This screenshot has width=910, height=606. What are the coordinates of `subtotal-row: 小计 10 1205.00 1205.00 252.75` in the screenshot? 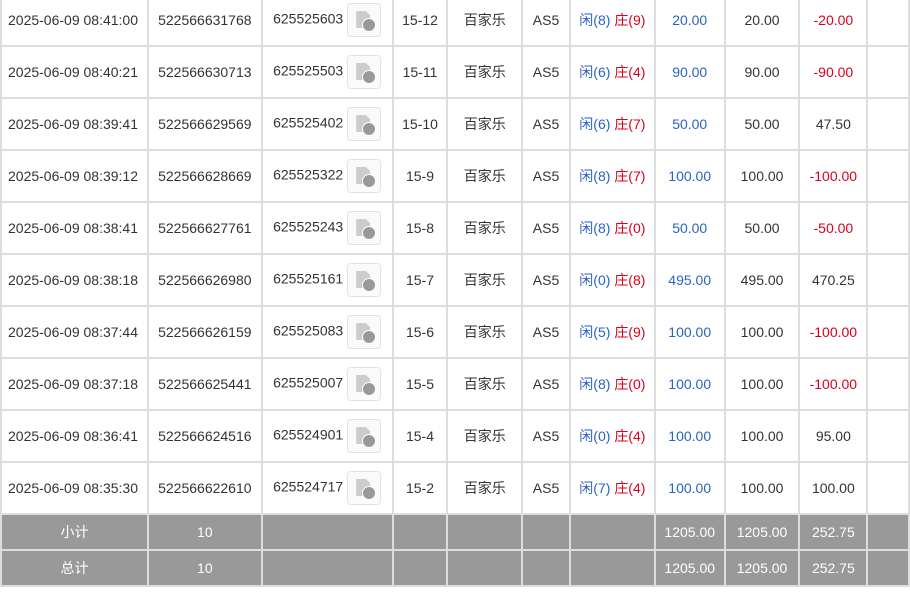 It's located at (455, 532).